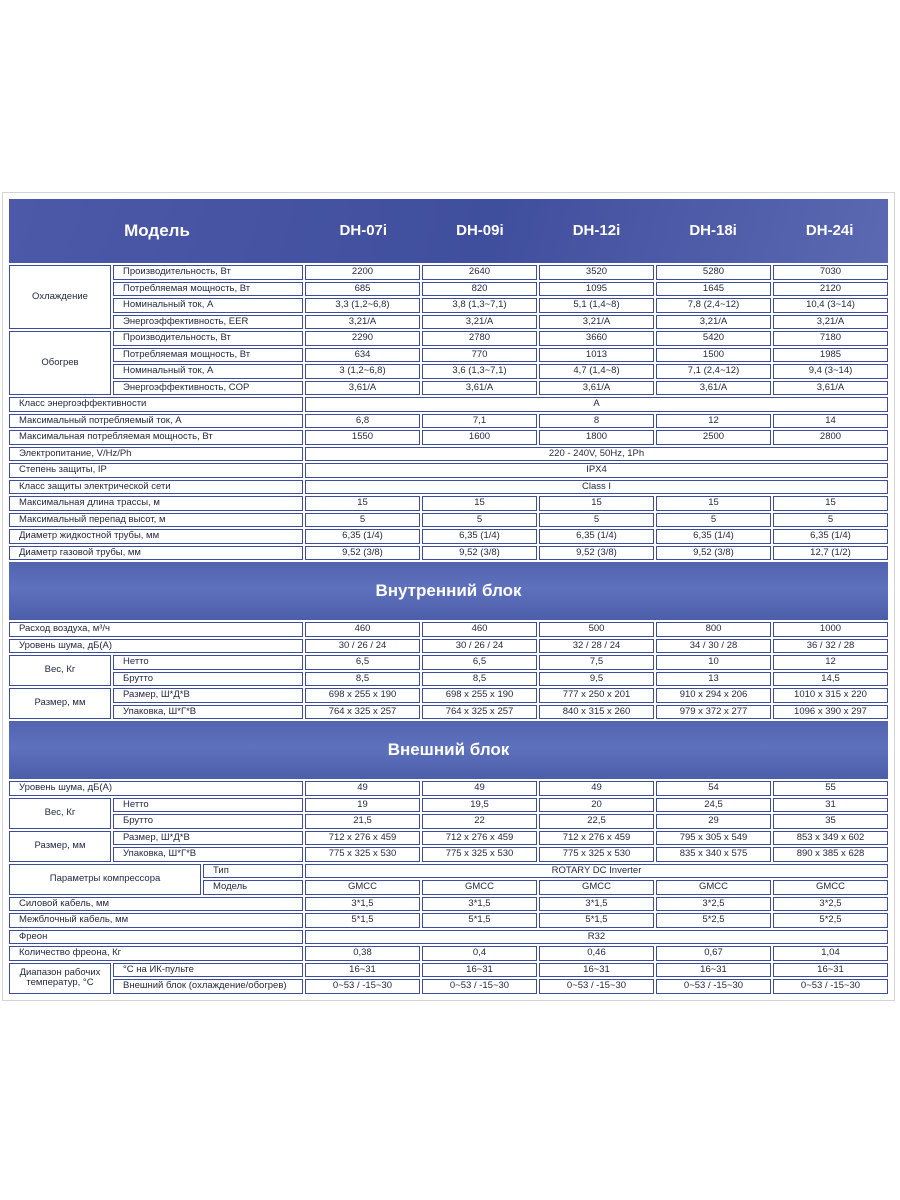 This screenshot has width=900, height=1200. I want to click on value-cell: 30 / 26 / 24, so click(479, 645).